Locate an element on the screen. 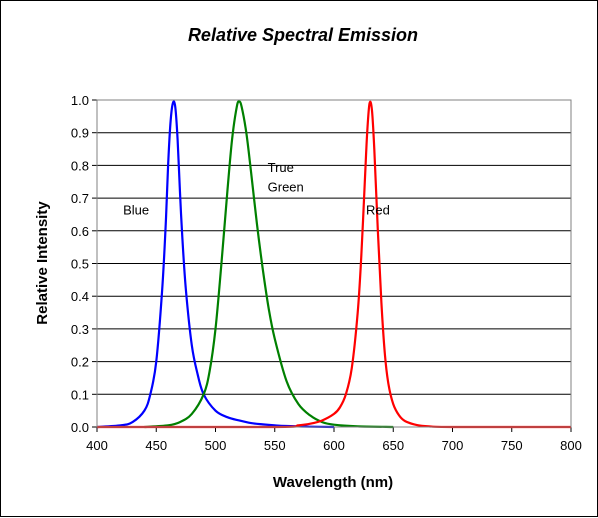  y-tick-labels: 0.0 0.1 0.2 0.3 0.4 0.5 0.6 0.7 0.8 0.9 1.0 is located at coordinates (80, 264).